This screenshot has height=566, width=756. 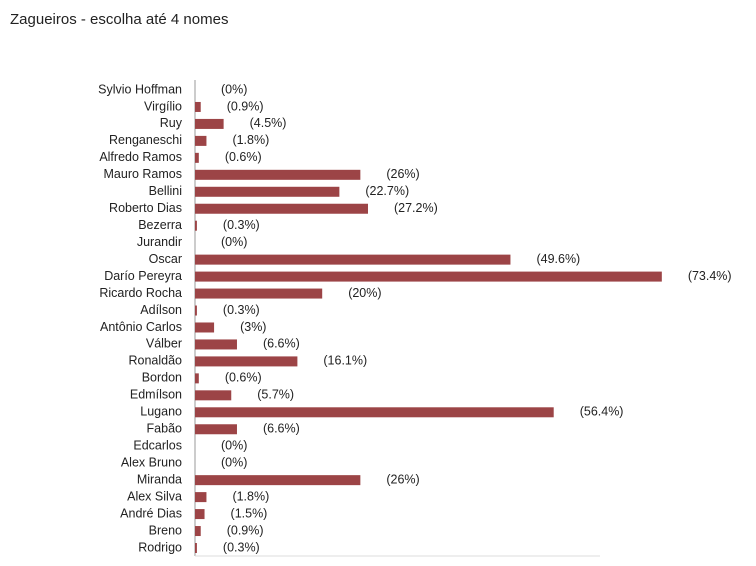 I want to click on value-label: (1.5%), so click(x=249, y=513).